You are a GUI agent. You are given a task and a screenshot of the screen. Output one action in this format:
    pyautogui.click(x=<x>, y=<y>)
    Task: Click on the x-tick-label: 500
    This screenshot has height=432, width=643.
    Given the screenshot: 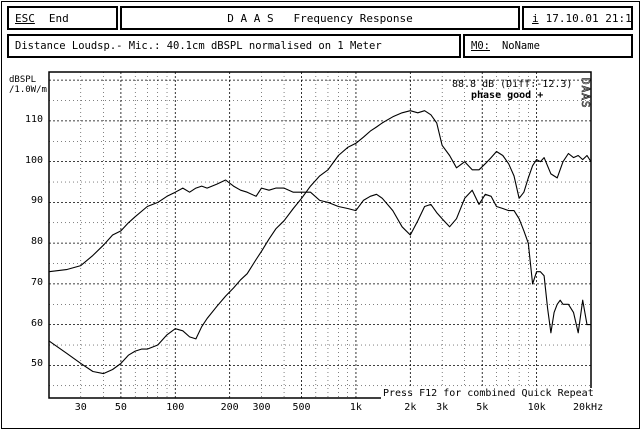 What is the action you would take?
    pyautogui.click(x=301, y=407)
    